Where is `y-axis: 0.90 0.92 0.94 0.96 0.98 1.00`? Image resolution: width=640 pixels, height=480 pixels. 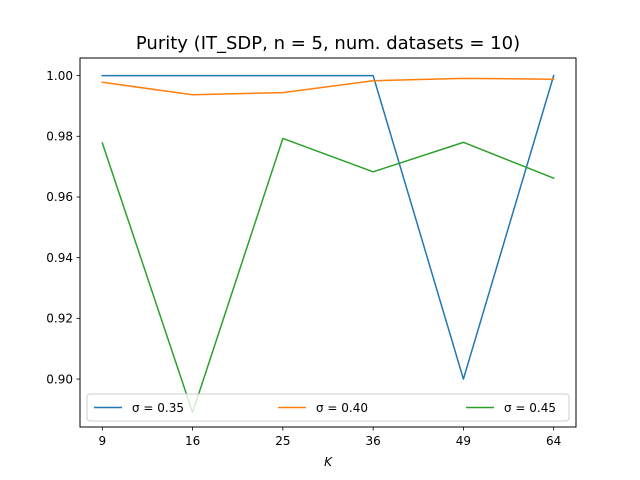
y-axis: 0.90 0.92 0.94 0.96 0.98 1.00 is located at coordinates (63, 227).